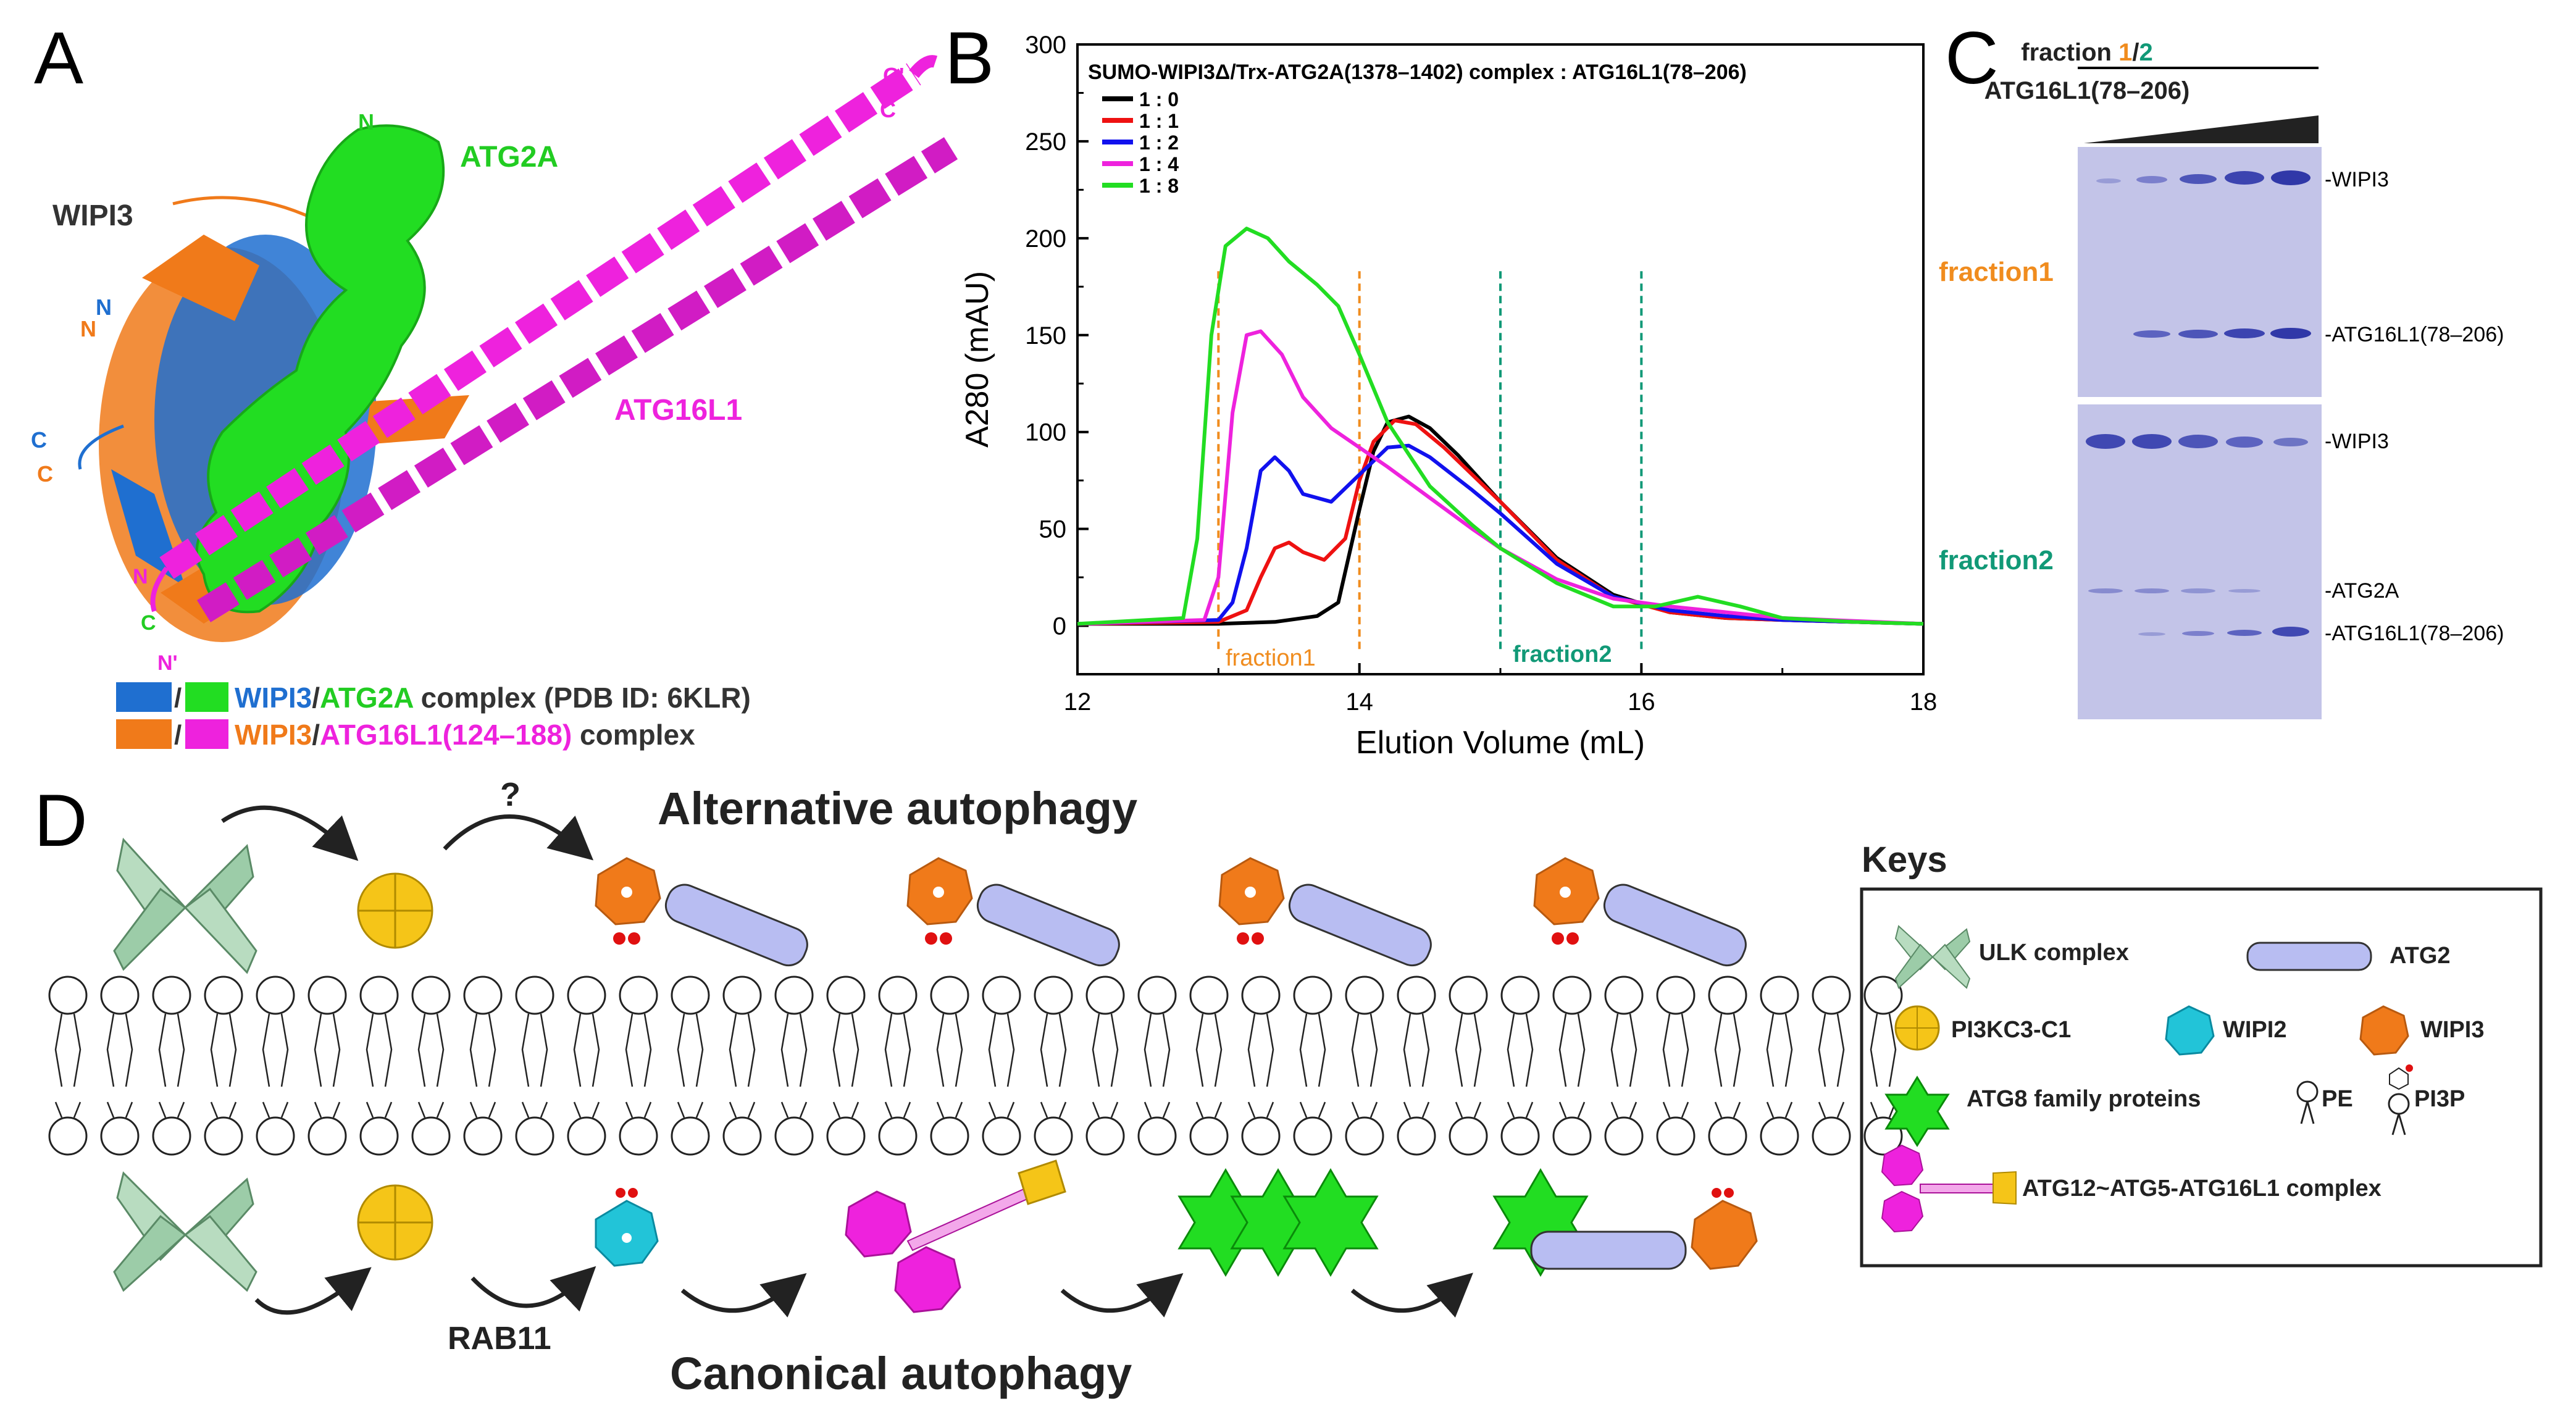 The height and width of the screenshot is (1404, 2576). What do you see at coordinates (2452, 1030) in the screenshot?
I see `key-wipi3-label: WIPI3` at bounding box center [2452, 1030].